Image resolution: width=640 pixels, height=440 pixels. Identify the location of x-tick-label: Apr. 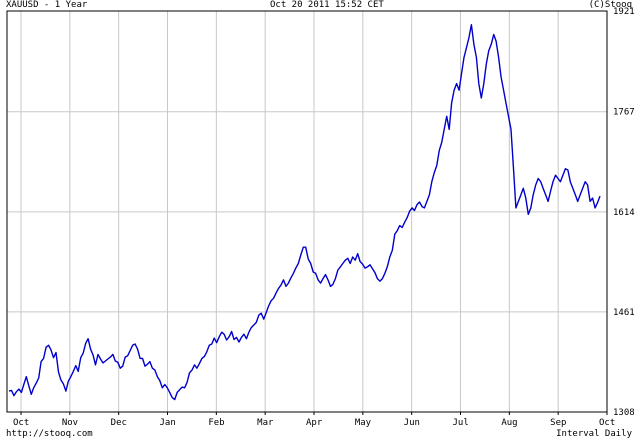
(314, 423).